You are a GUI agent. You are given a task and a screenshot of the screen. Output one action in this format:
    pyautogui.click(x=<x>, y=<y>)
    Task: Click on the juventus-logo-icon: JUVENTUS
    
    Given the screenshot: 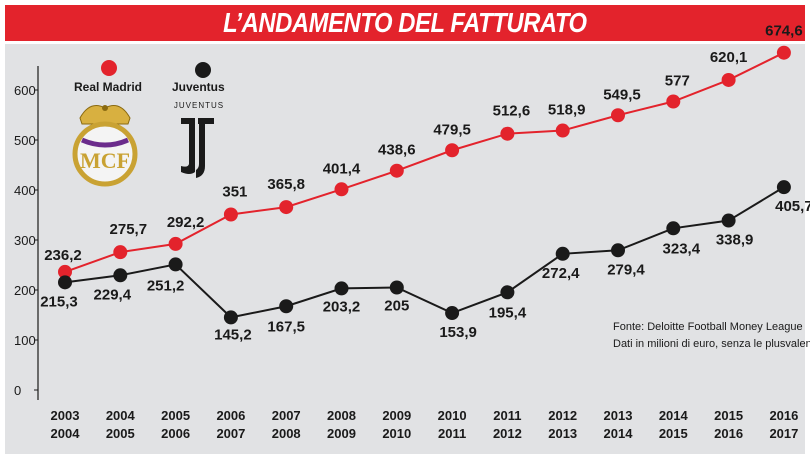 What is the action you would take?
    pyautogui.click(x=199, y=139)
    